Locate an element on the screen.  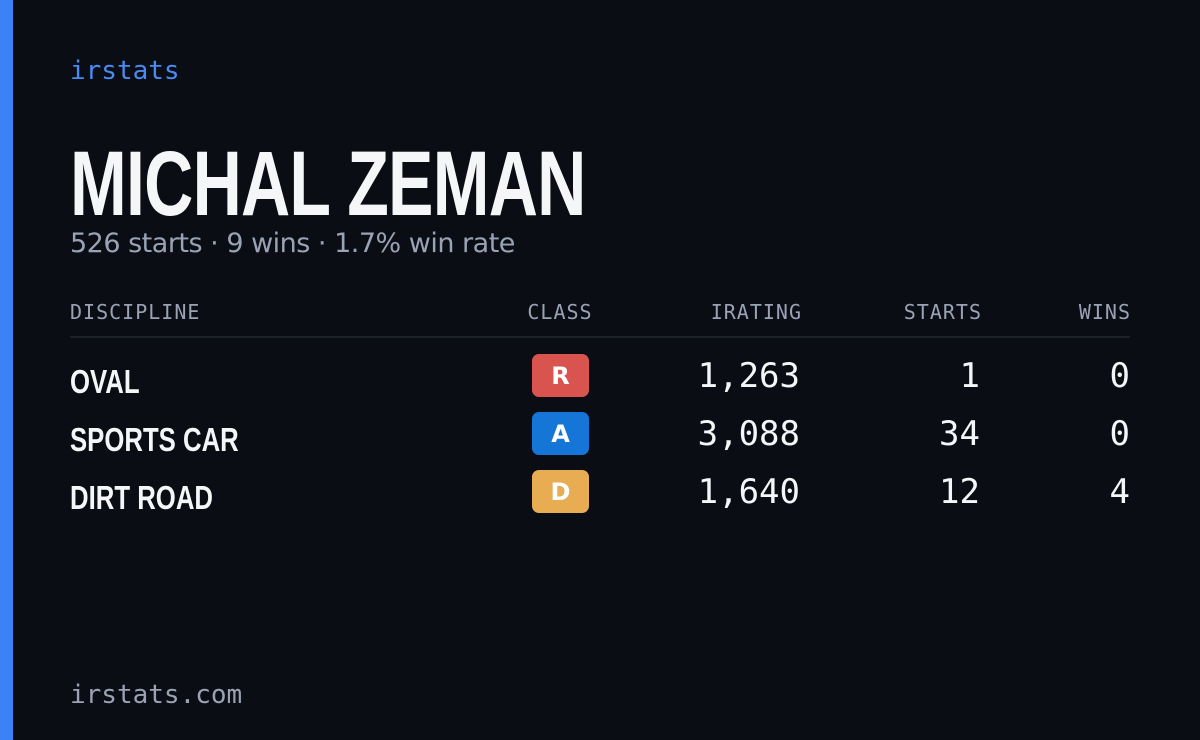
divider is located at coordinates (600, 337).